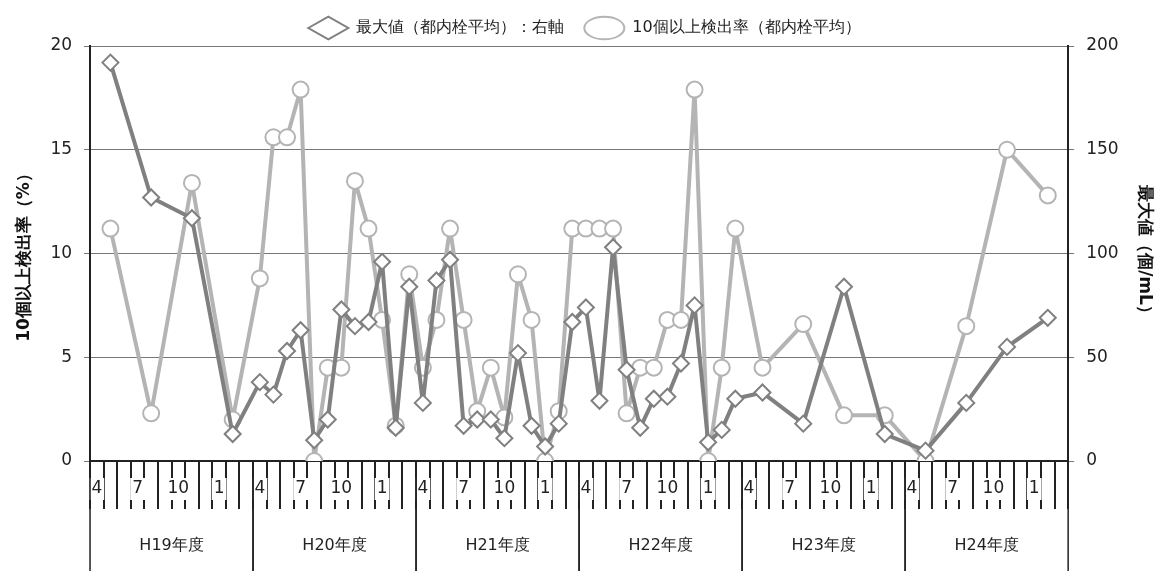  I want to click on text: H20年度, so click(334, 545).